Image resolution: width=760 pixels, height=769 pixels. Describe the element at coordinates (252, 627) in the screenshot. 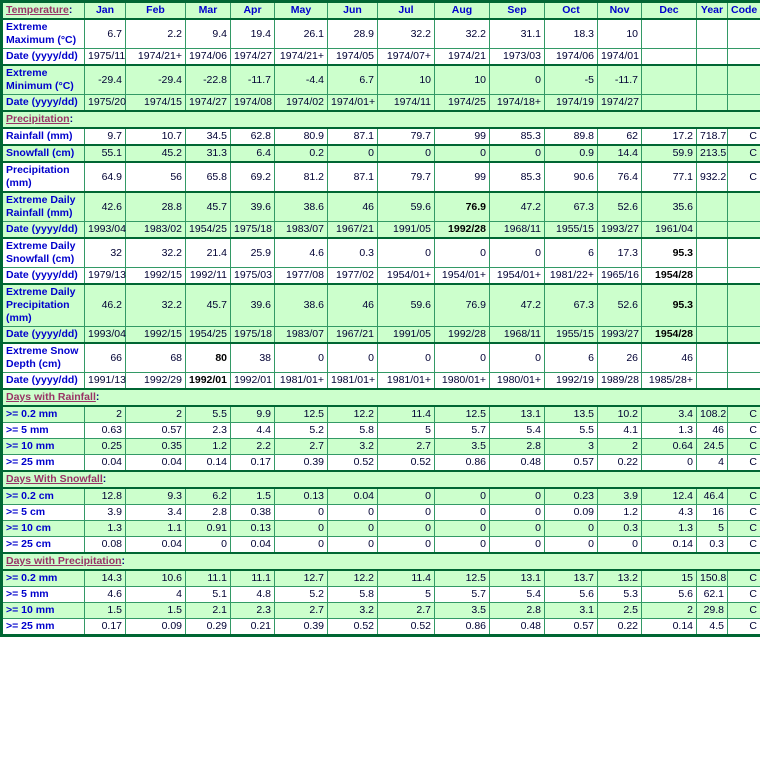

I see `value-cell: 0.21` at that location.